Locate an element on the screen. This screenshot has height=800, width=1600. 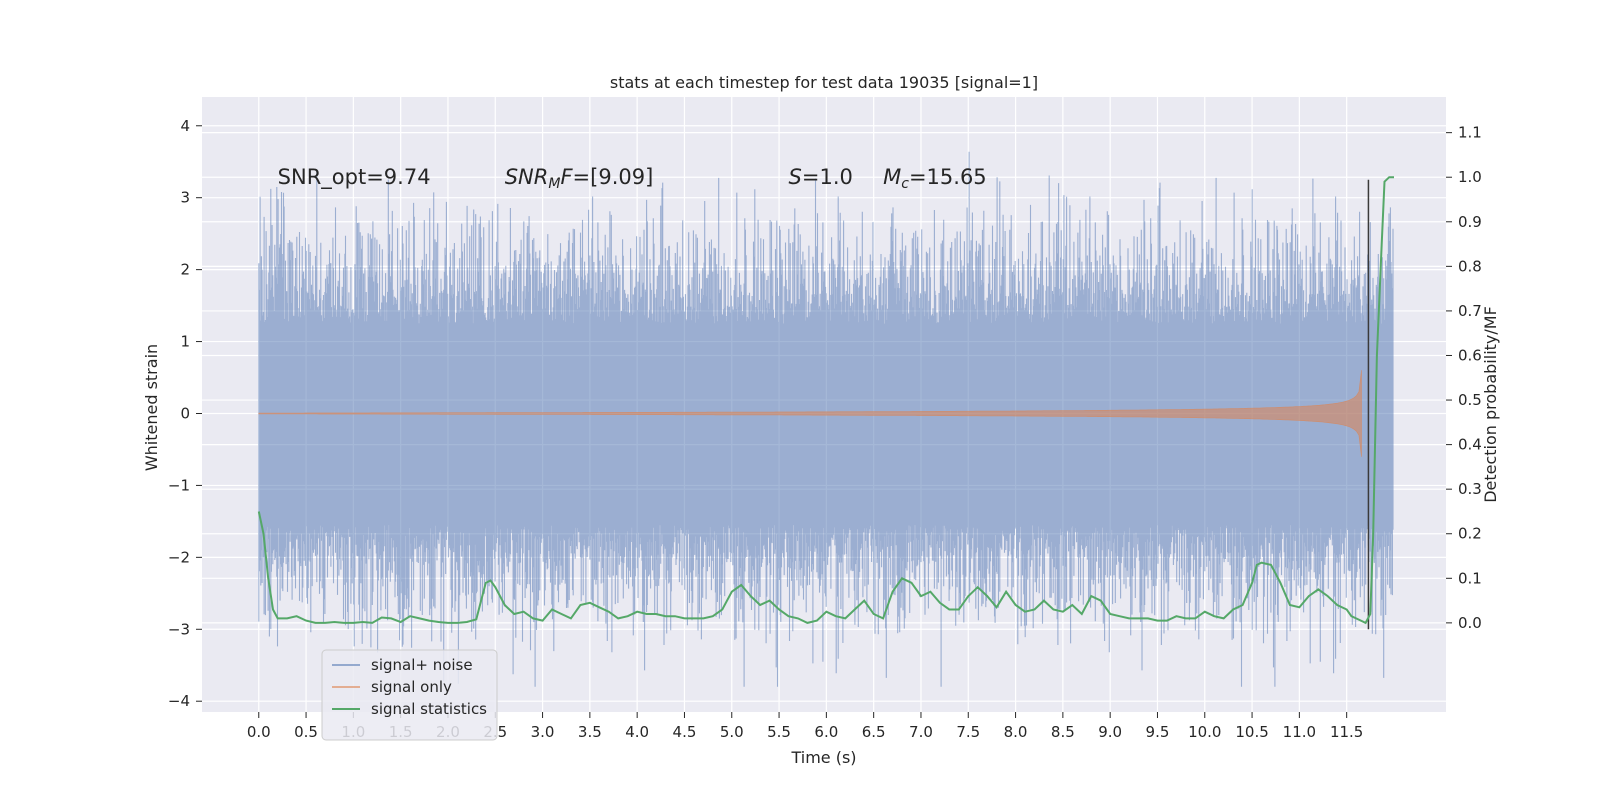
x-tick-label: 10.5 is located at coordinates (1251, 732).